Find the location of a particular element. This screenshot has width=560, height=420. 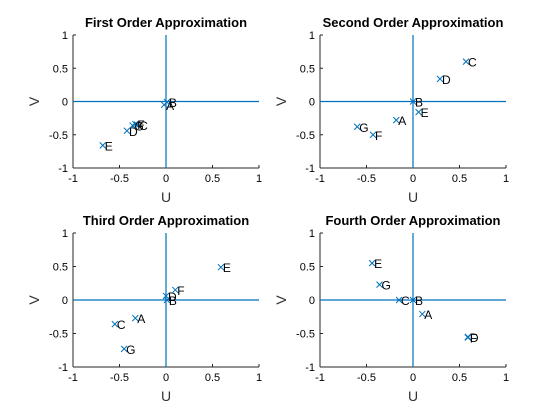

chart-title: First Order Approximation is located at coordinates (166, 22).